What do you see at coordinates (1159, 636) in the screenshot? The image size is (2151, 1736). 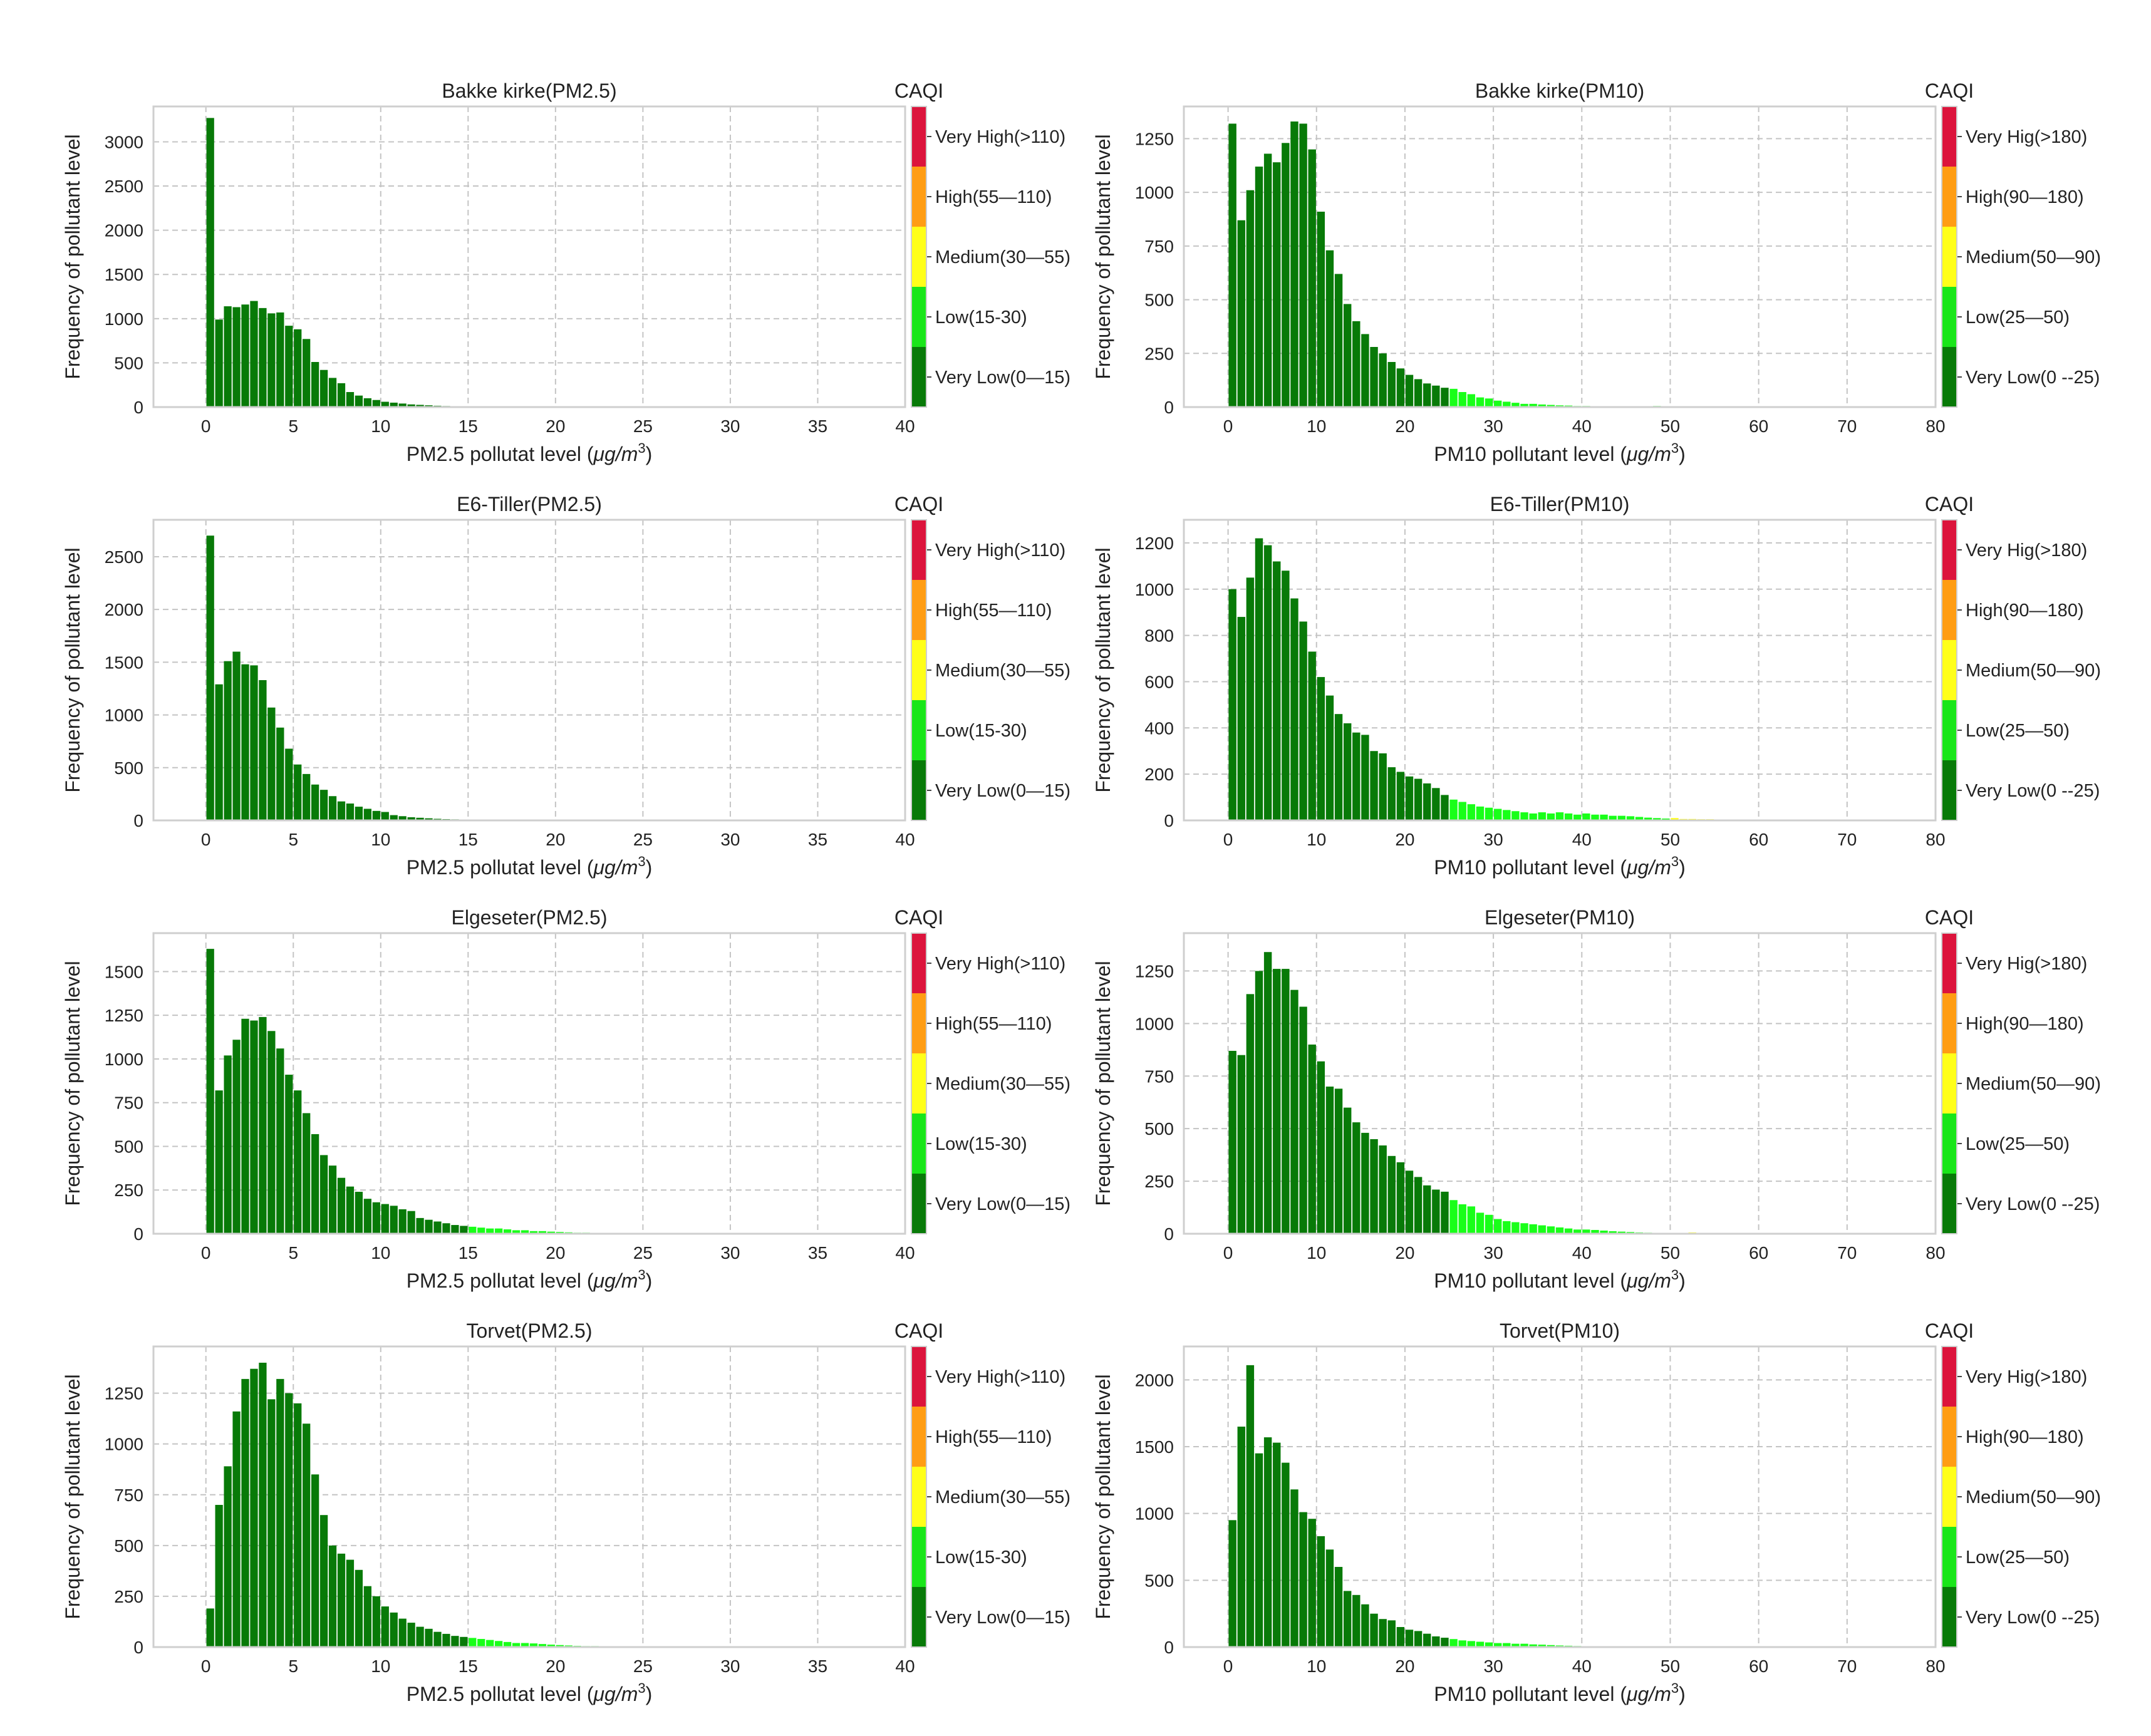 I see `y-tick-label: 800` at bounding box center [1159, 636].